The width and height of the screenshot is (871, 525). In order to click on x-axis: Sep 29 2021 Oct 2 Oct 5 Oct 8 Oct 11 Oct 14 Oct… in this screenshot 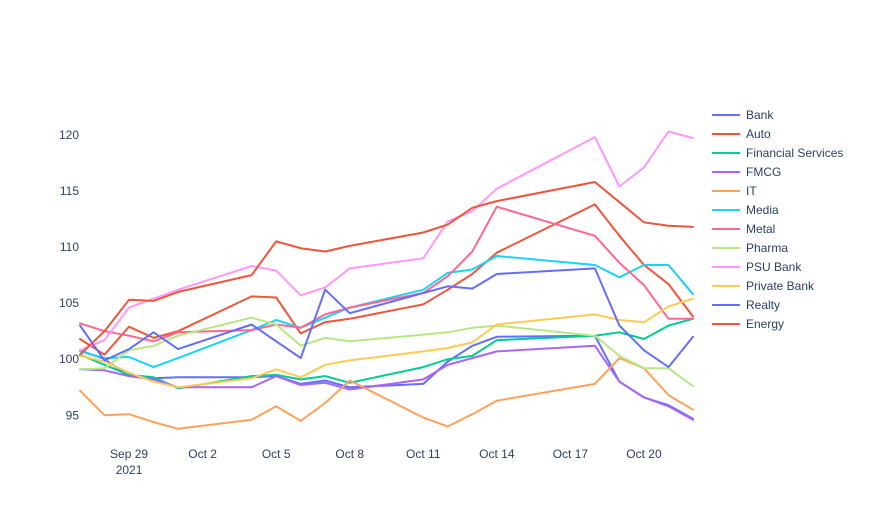, I will do `click(386, 462)`.